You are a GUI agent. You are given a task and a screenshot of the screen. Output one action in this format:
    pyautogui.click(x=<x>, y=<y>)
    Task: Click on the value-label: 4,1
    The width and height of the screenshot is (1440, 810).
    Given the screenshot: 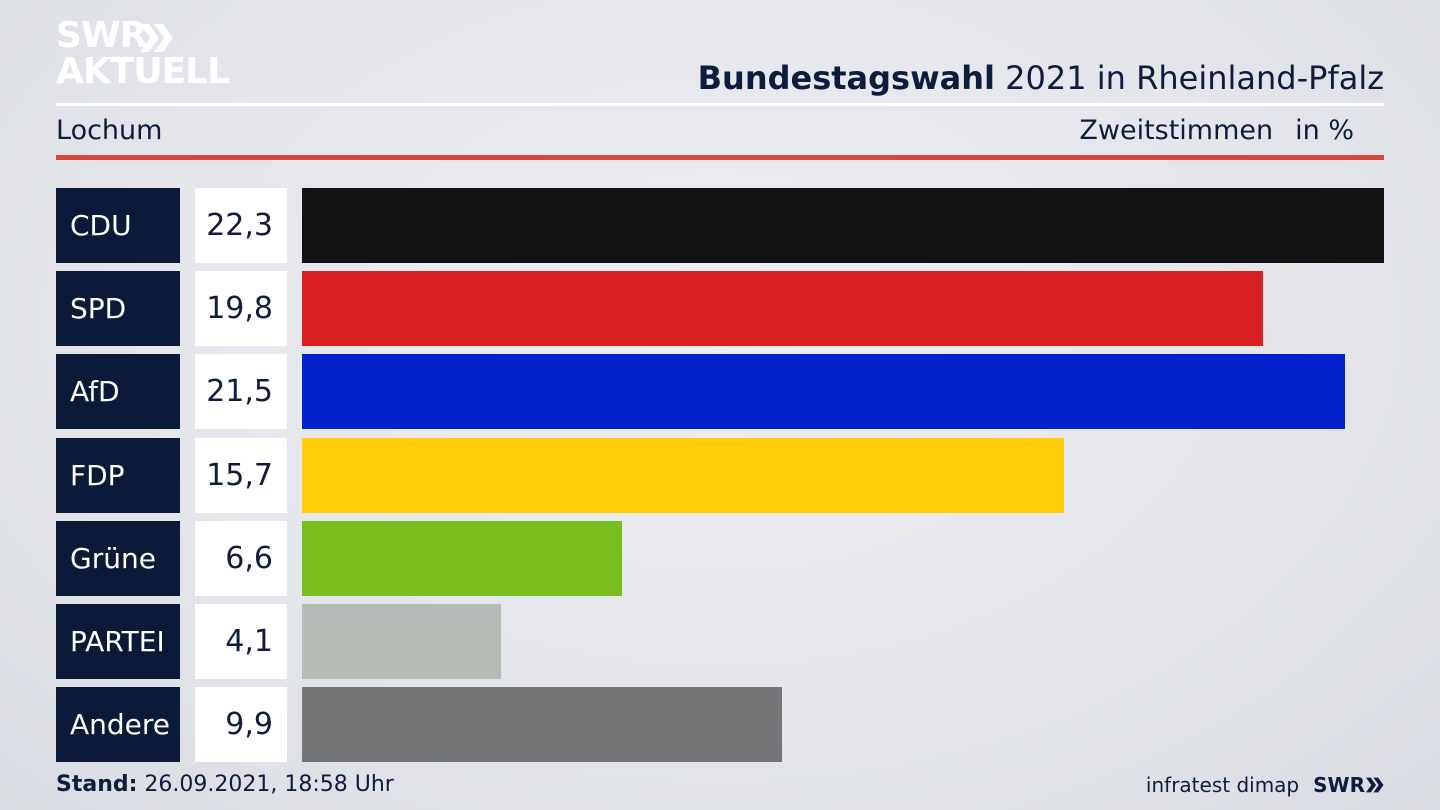 What is the action you would take?
    pyautogui.click(x=241, y=641)
    